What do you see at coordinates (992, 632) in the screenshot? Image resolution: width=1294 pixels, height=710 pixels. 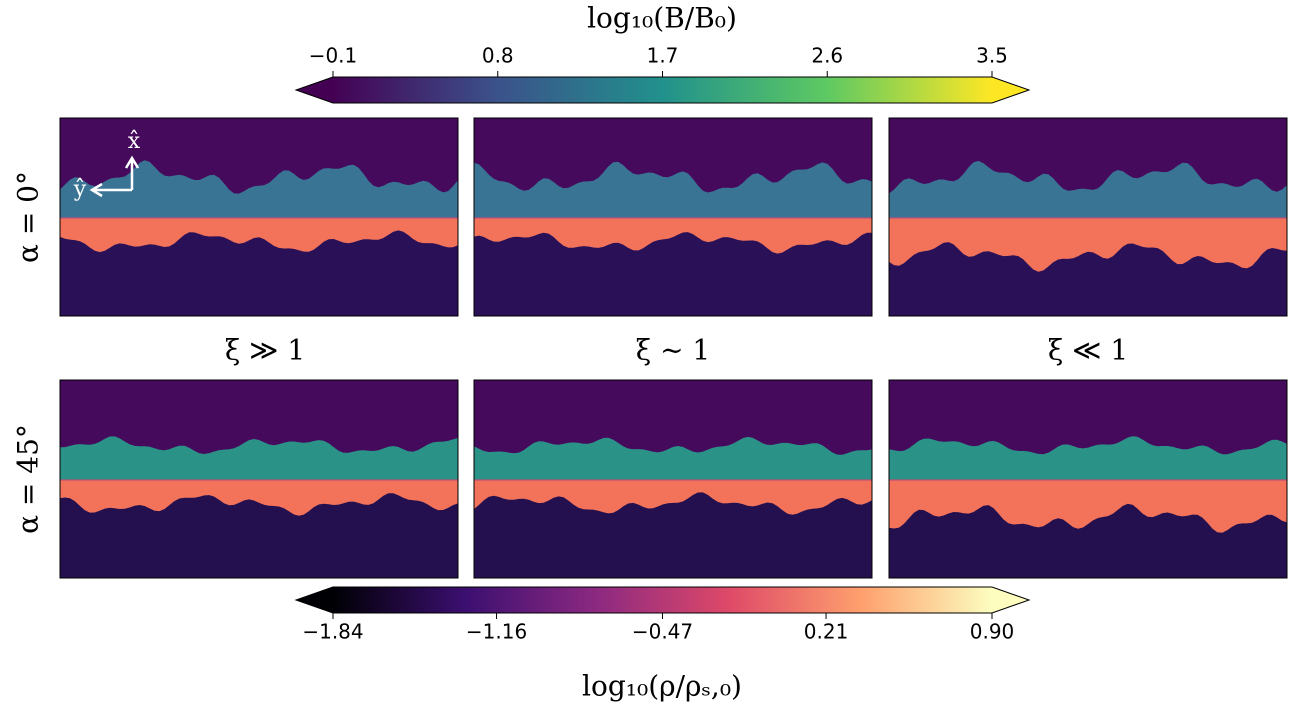 I see `tick-label: 0.90` at bounding box center [992, 632].